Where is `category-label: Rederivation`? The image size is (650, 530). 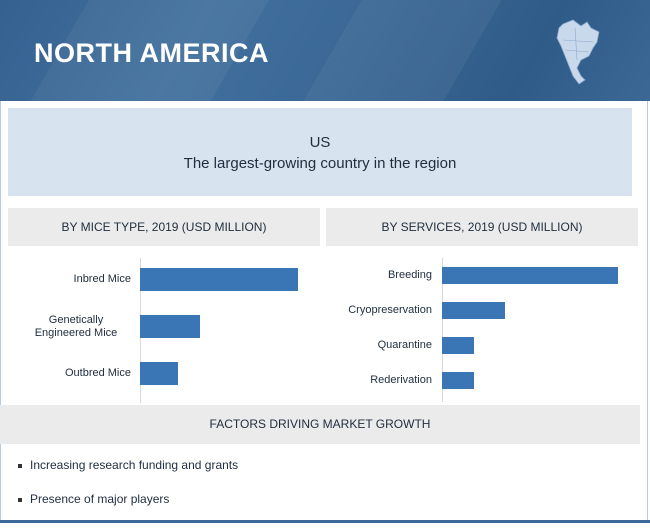
category-label: Rederivation is located at coordinates (401, 380).